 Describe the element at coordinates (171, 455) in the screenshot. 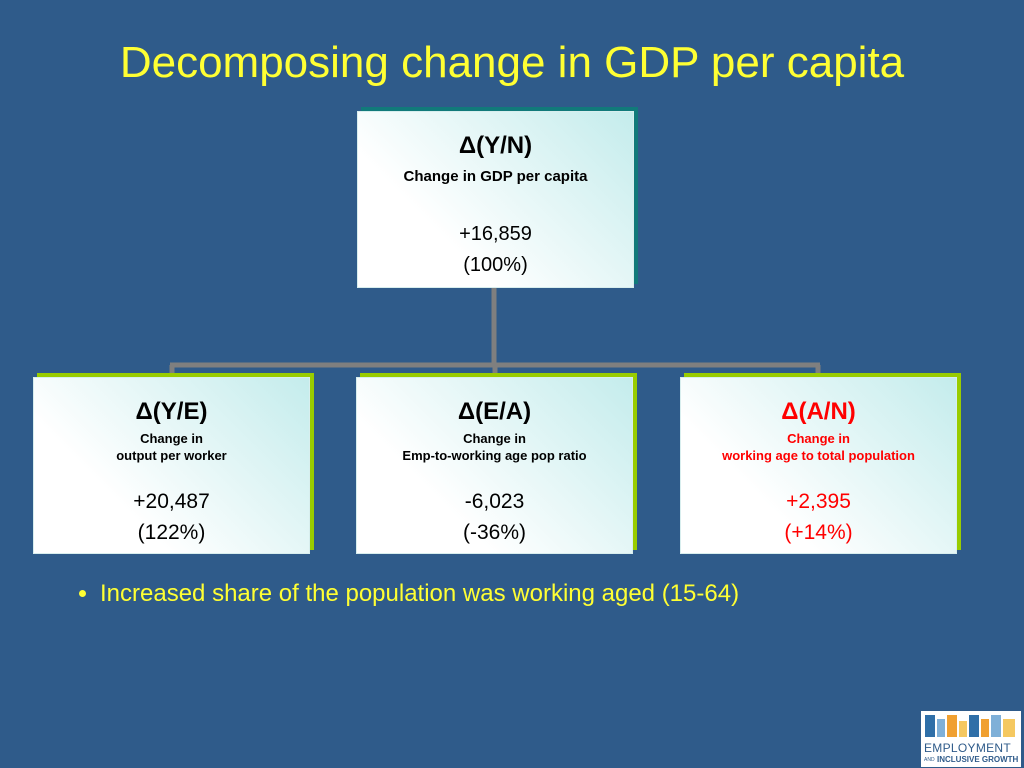

I see `node-label-line: output per worker` at that location.